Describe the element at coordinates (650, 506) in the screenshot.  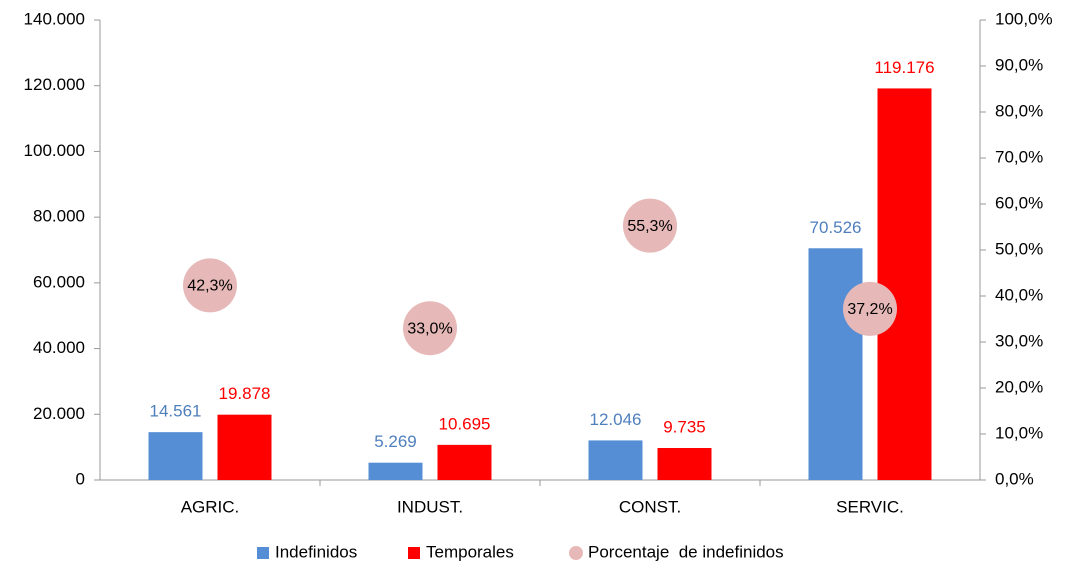
I see `x-tick-label: CONST.` at that location.